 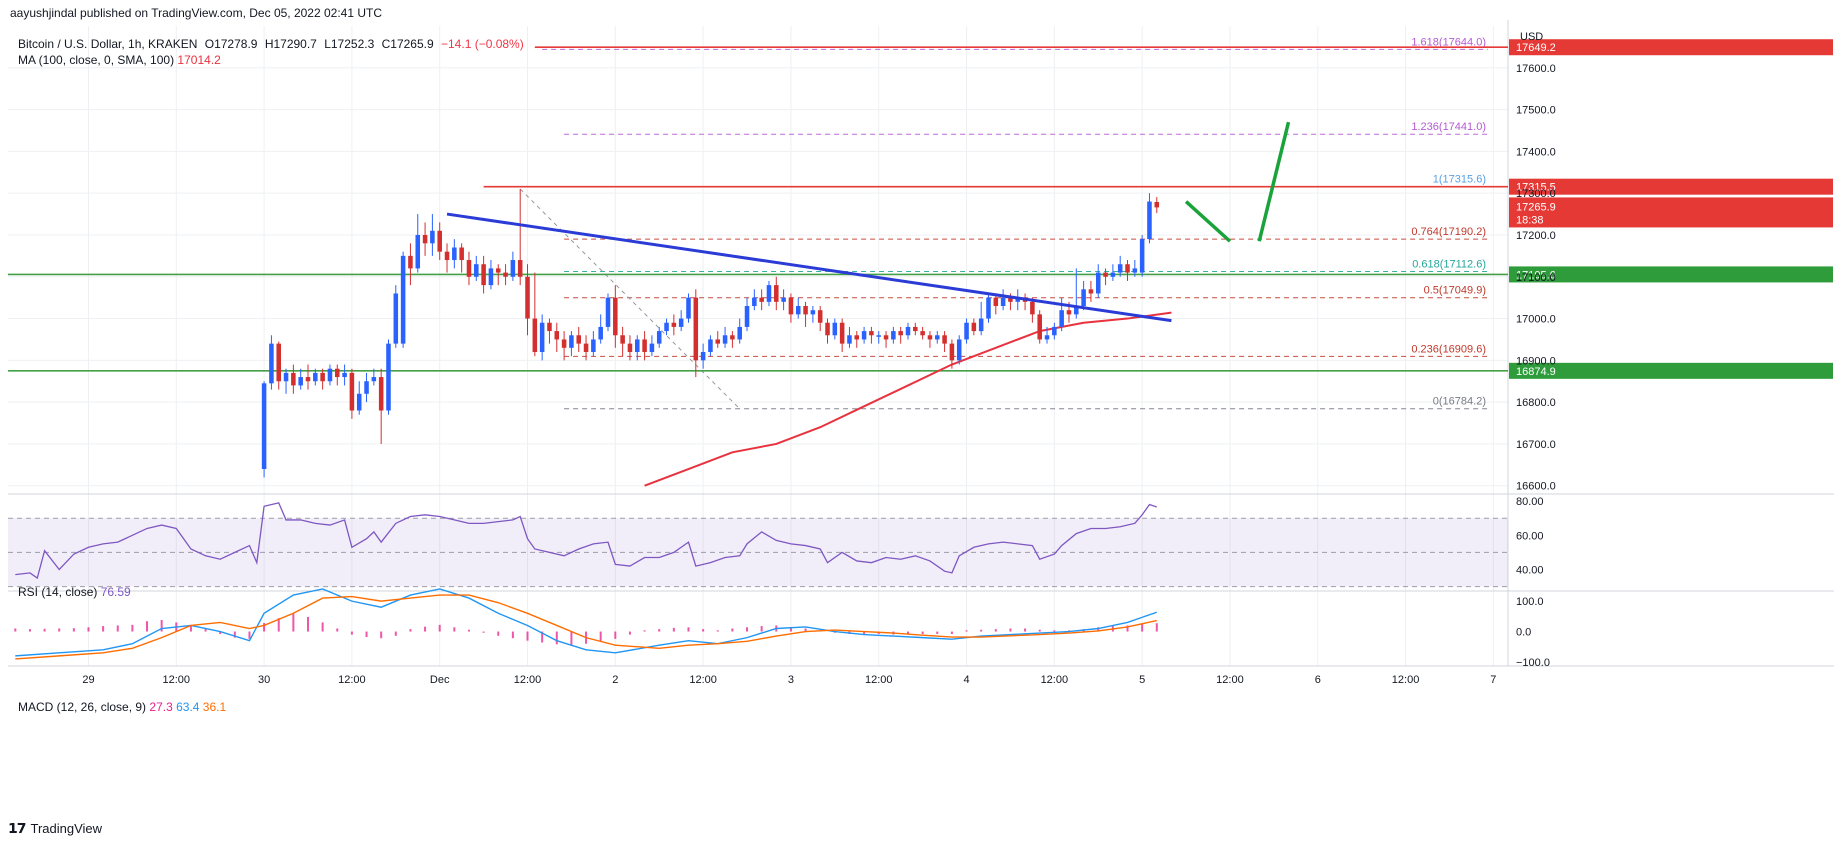 I want to click on current-price-label: 17265.9, so click(x=1536, y=207).